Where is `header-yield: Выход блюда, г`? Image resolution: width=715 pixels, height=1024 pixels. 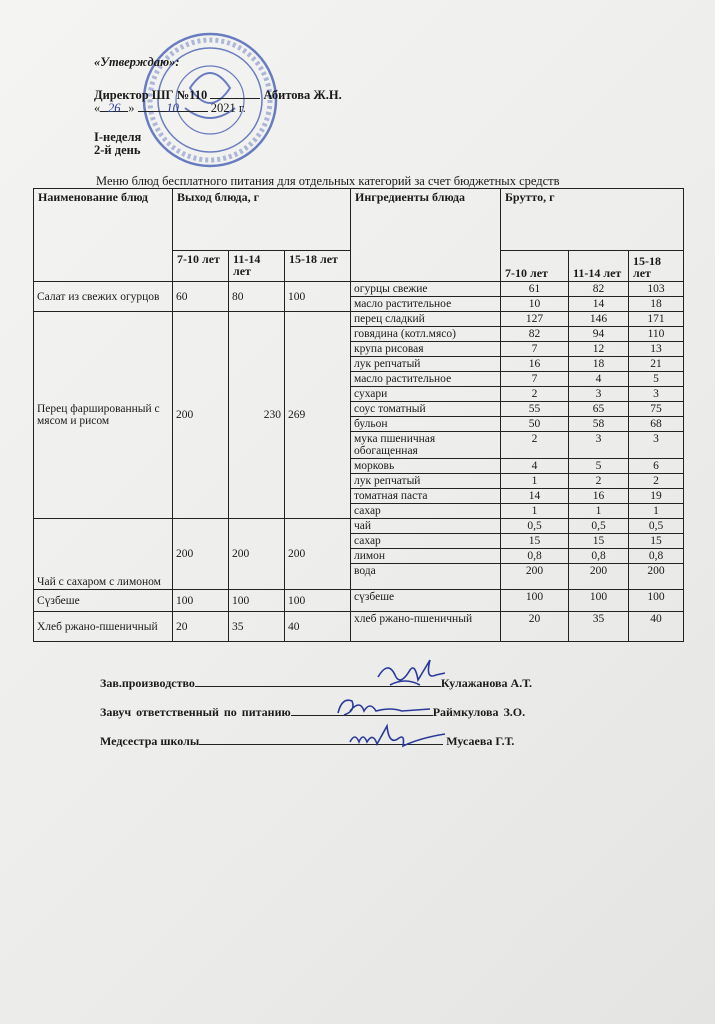
header-yield: Выход блюда, г is located at coordinates (261, 219).